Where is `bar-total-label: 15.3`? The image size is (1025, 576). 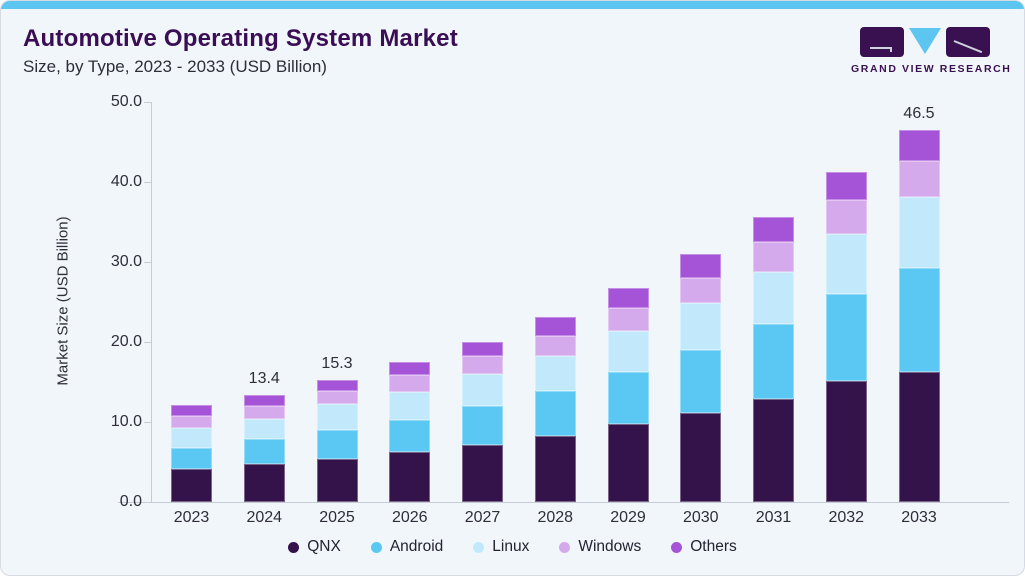
bar-total-label: 15.3 is located at coordinates (337, 363).